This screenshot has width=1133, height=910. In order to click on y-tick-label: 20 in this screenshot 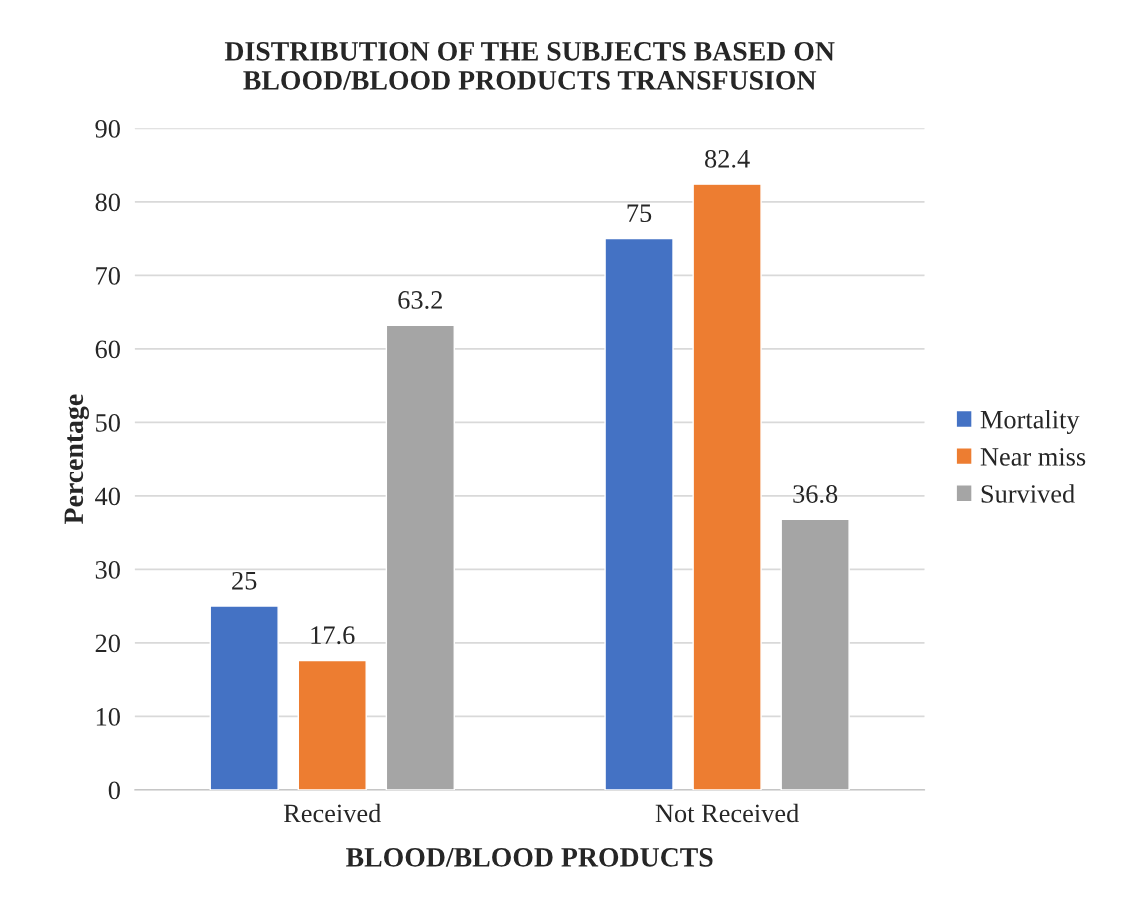, I will do `click(107, 643)`.